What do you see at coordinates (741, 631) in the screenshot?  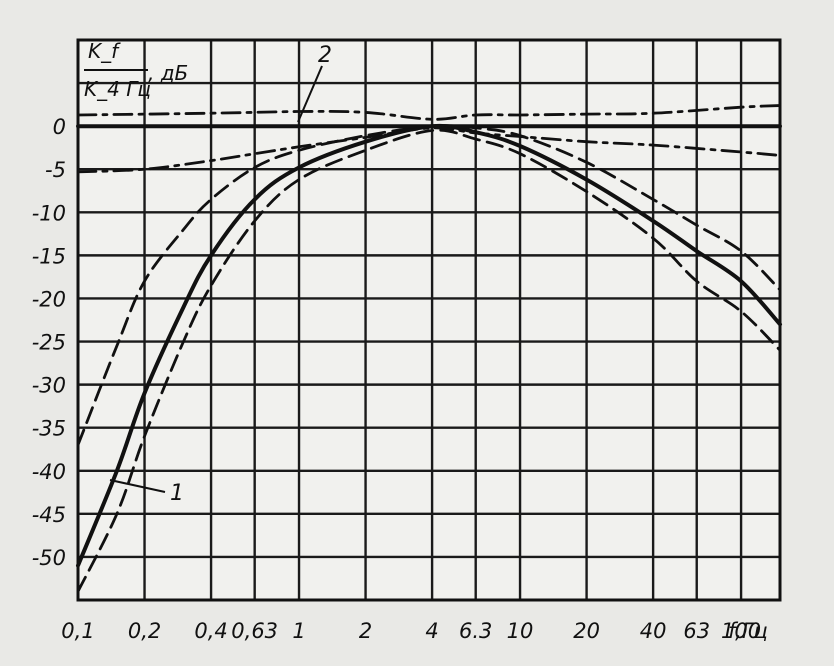 I see `x-tick-label: 100` at bounding box center [741, 631].